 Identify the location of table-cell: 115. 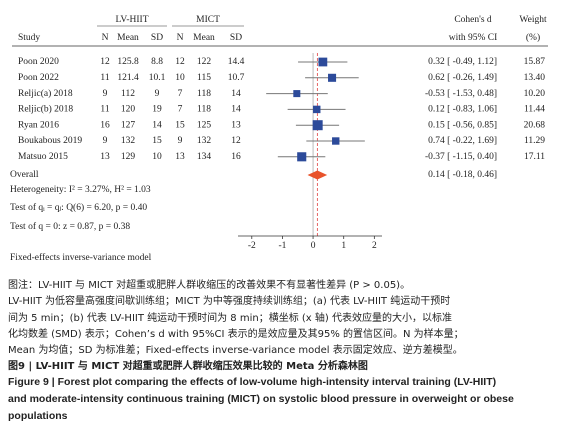
(204, 78).